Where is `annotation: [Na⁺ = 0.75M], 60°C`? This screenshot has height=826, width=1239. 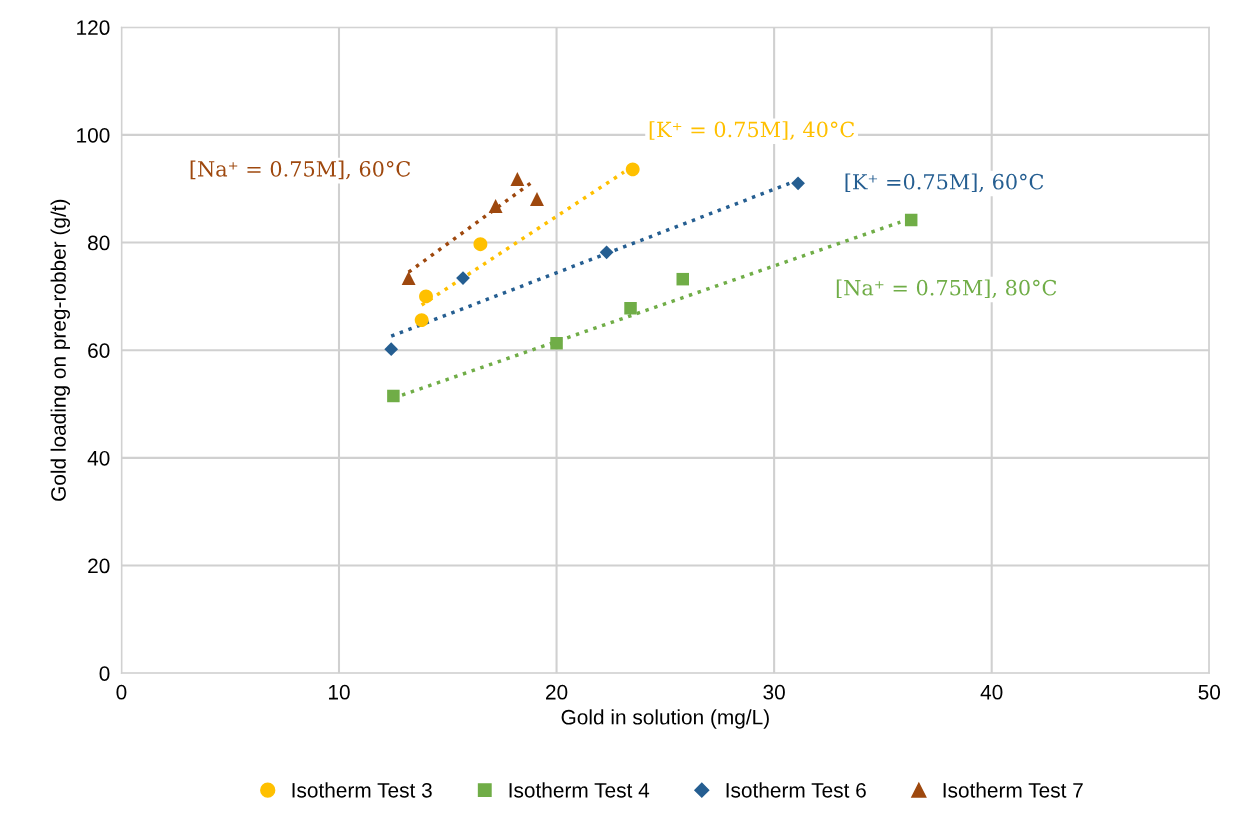
annotation: [Na⁺ = 0.75M], 60°C is located at coordinates (300, 170).